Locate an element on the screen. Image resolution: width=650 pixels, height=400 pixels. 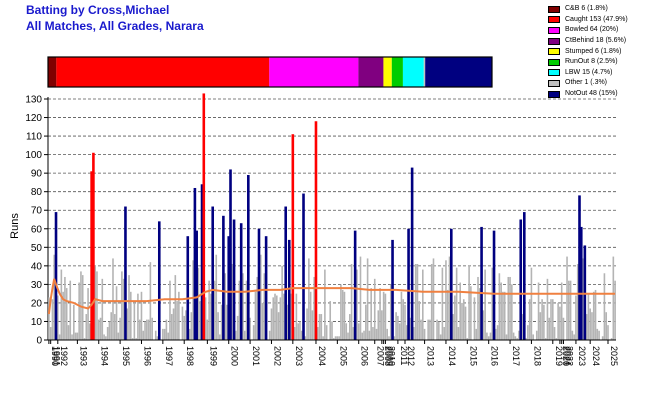
x-tick-label: 2022 is located at coordinates (569, 356).